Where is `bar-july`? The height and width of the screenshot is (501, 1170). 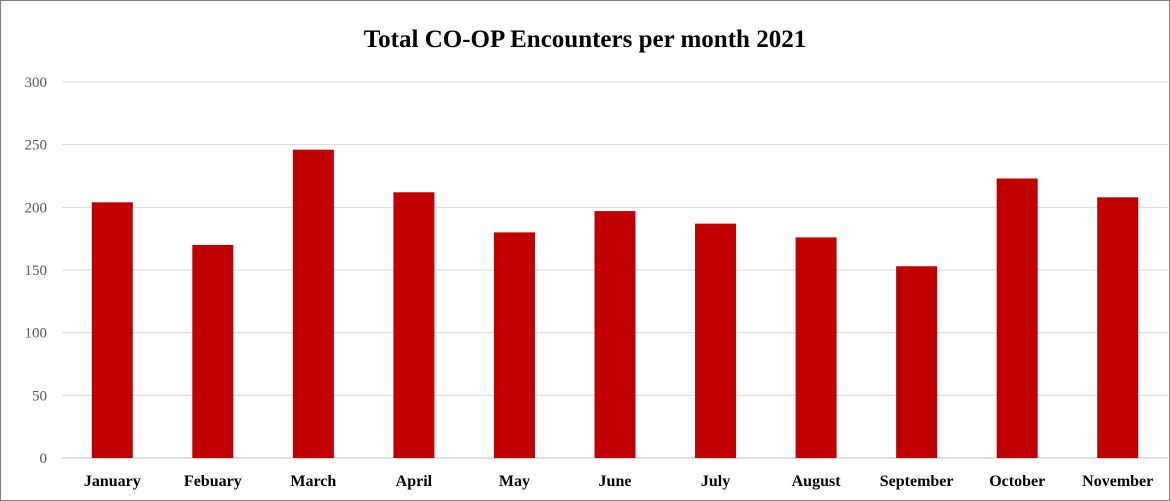
bar-july is located at coordinates (716, 340).